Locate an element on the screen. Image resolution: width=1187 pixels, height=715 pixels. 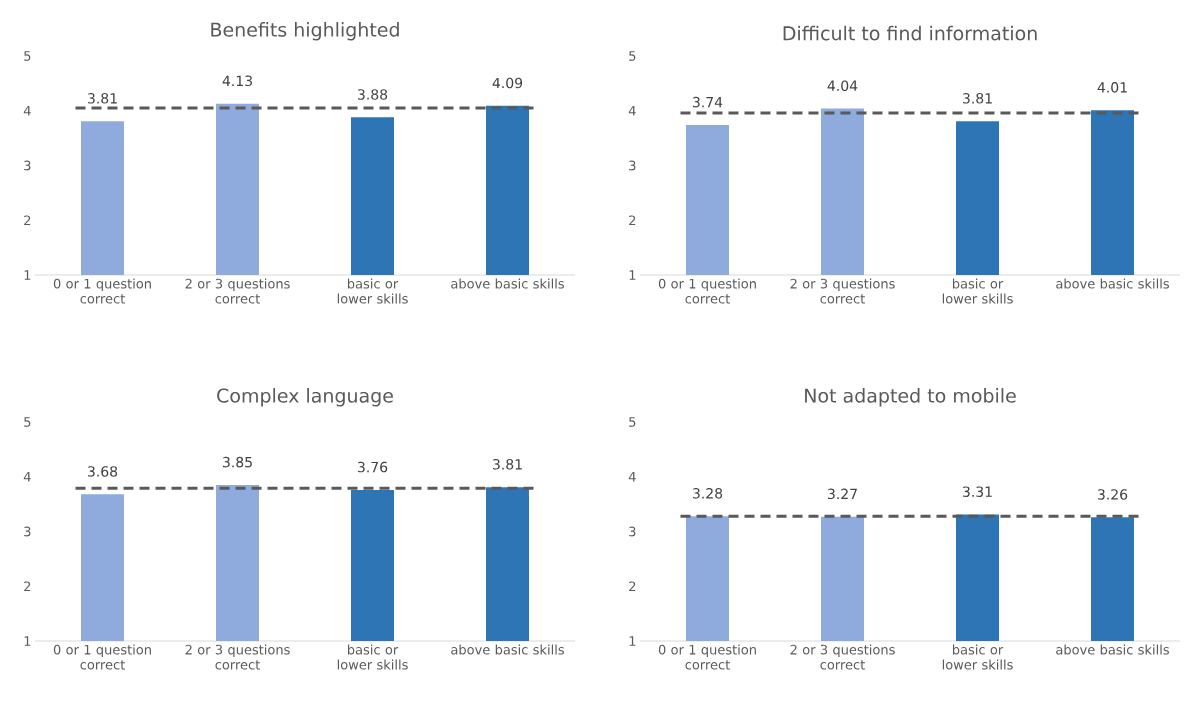
data-label: 3.28 is located at coordinates (707, 493).